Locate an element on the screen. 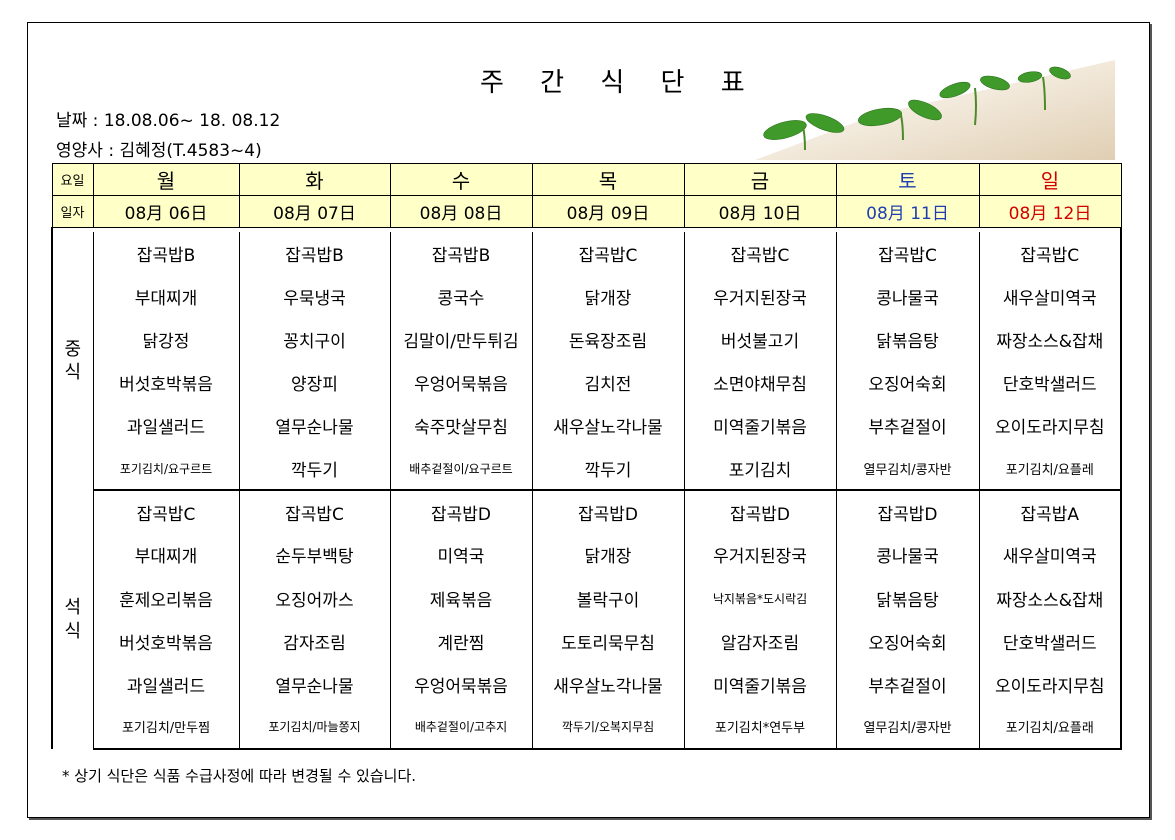  dinner-dish-wed: 잡곡밥D is located at coordinates (460, 512).